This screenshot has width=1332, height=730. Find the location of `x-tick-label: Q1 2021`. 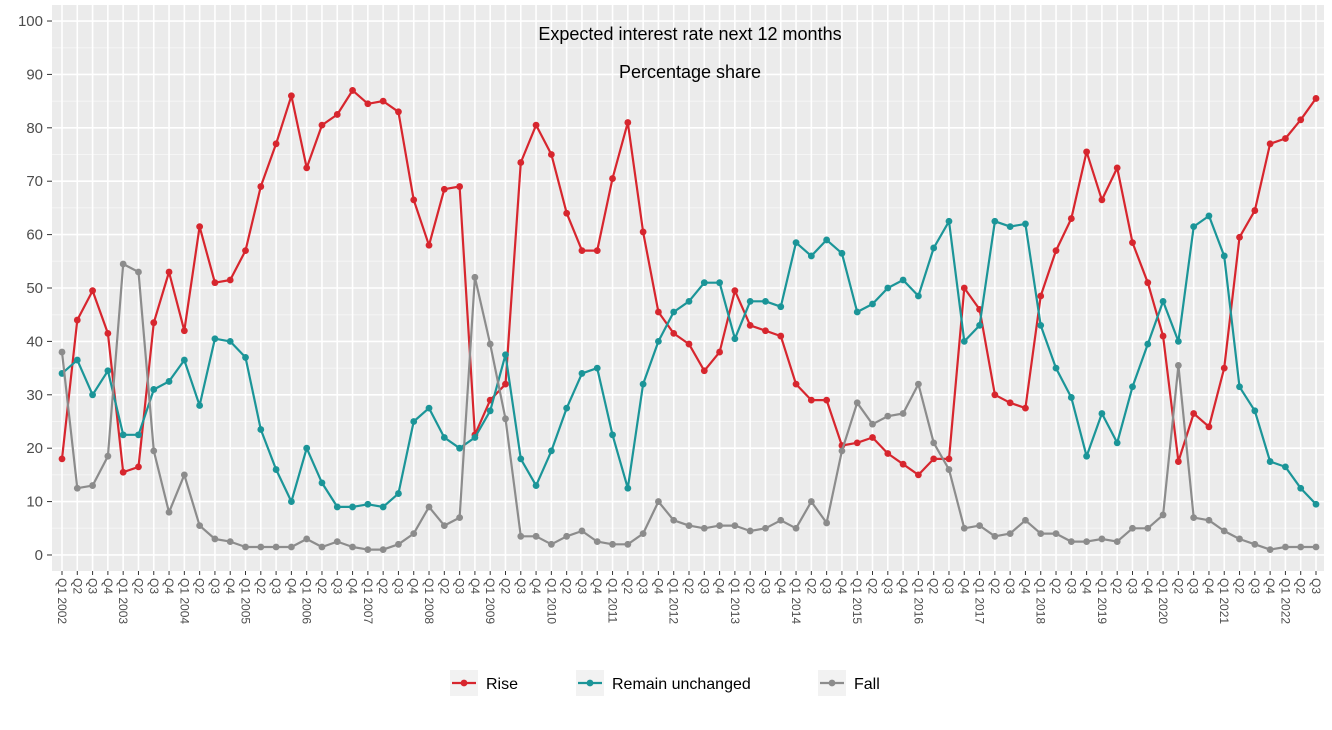

x-tick-label: Q1 2021 is located at coordinates (1224, 601).